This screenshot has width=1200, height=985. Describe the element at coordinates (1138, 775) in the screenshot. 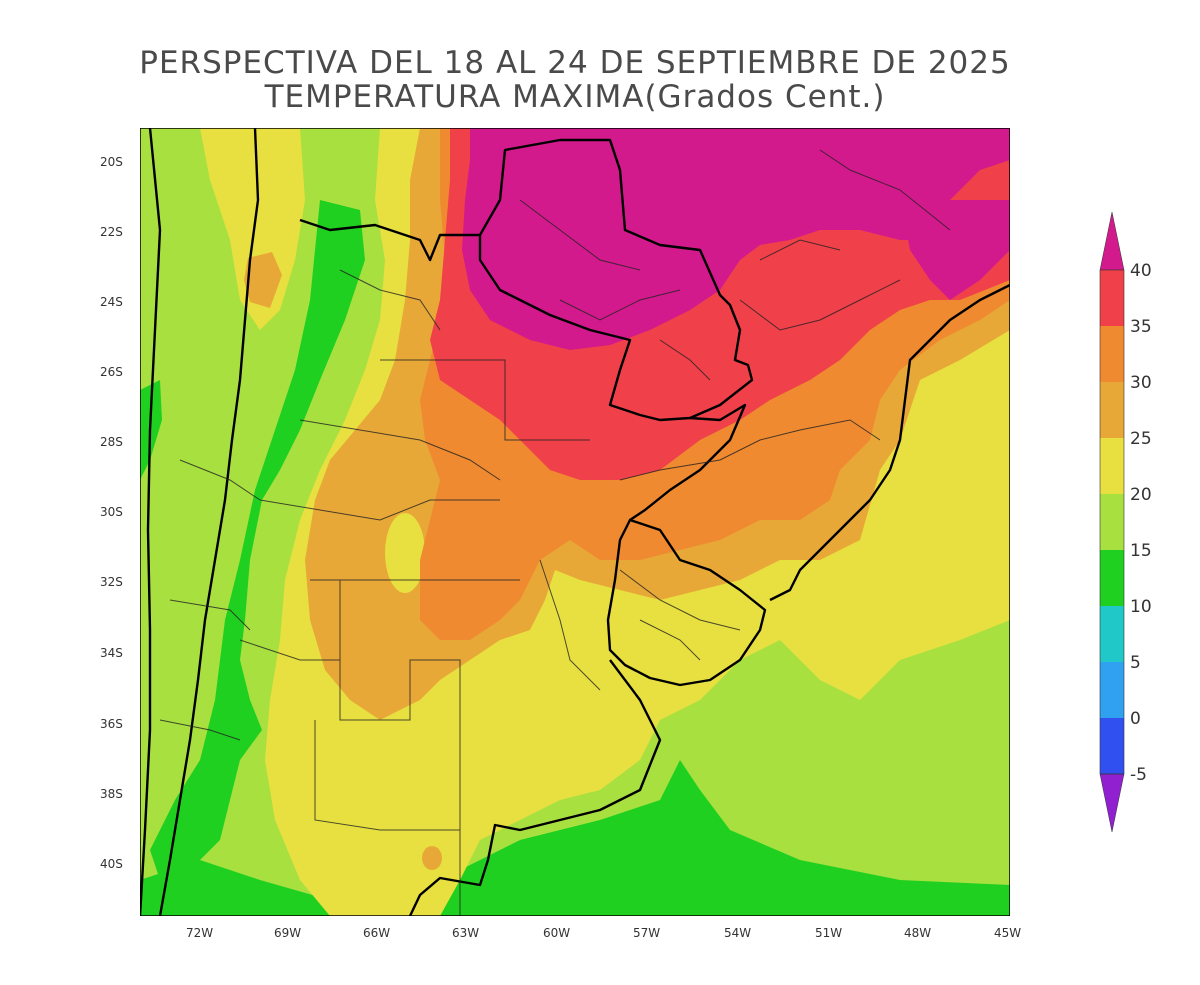

I see `colorbar-label: -5` at that location.